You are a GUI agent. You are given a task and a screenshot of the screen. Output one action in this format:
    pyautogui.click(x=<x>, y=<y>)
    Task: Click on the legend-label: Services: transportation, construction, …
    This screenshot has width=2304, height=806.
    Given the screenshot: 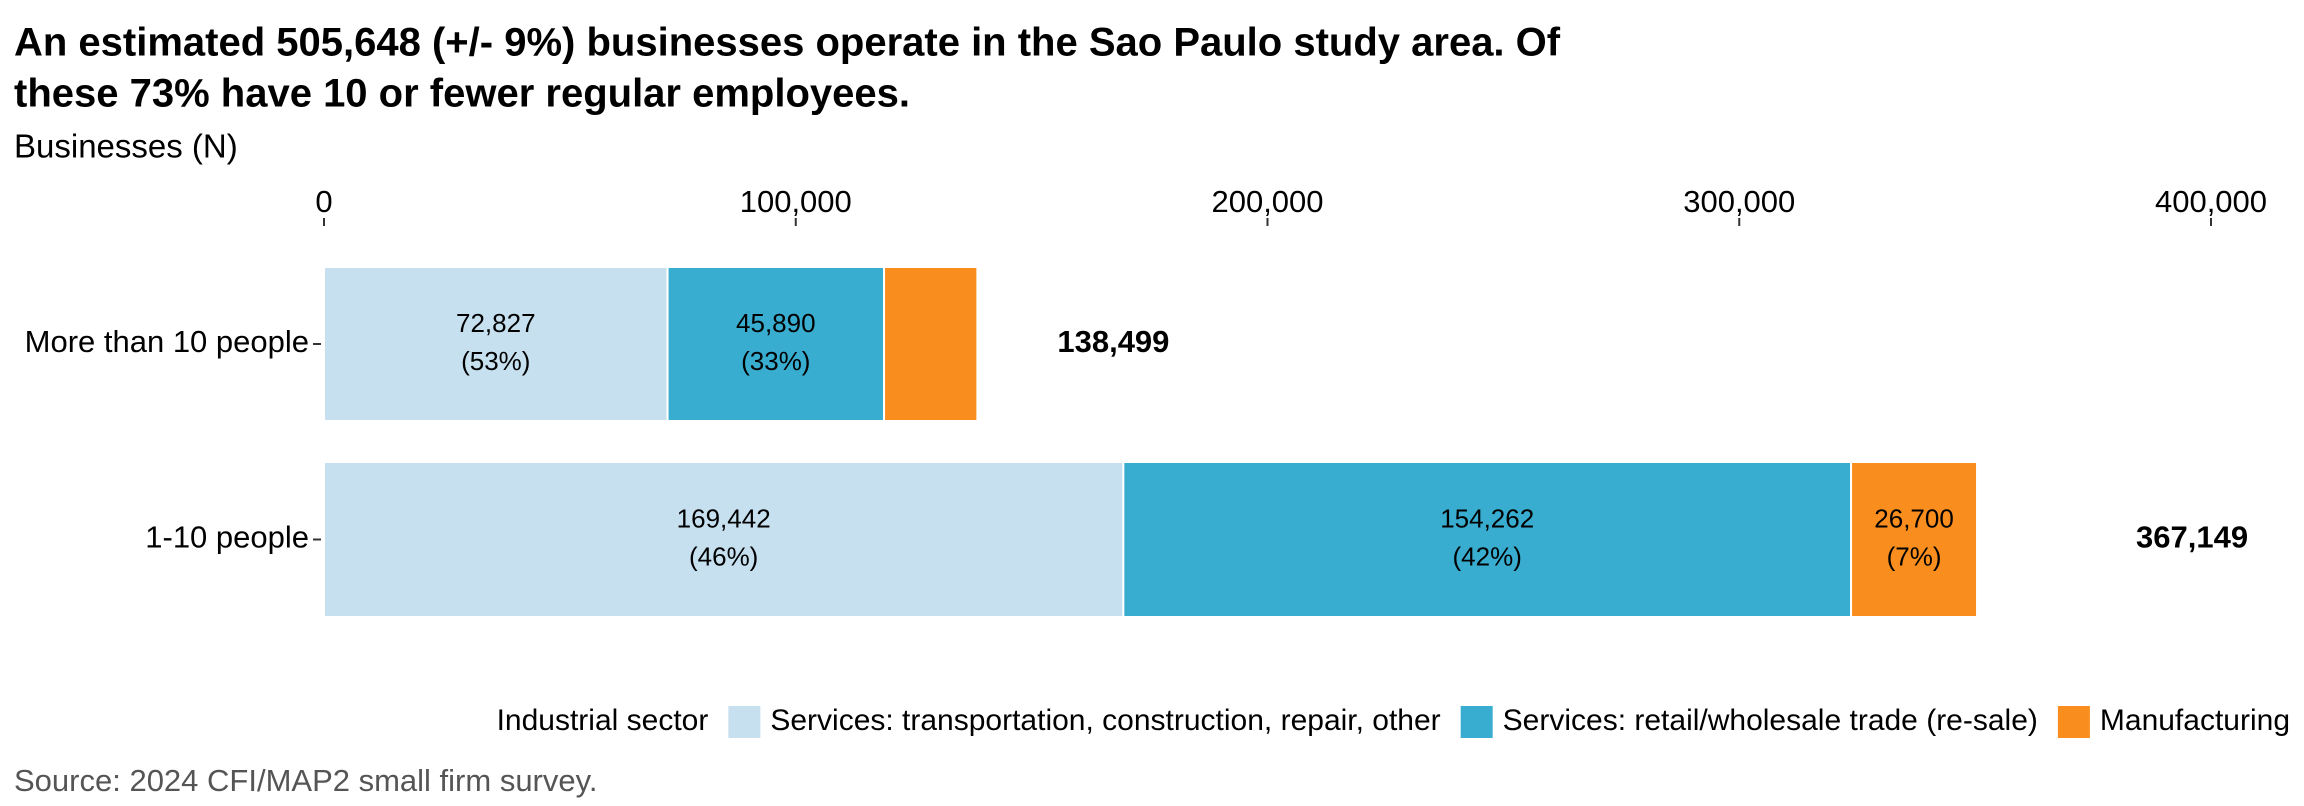 What is the action you would take?
    pyautogui.click(x=1105, y=720)
    